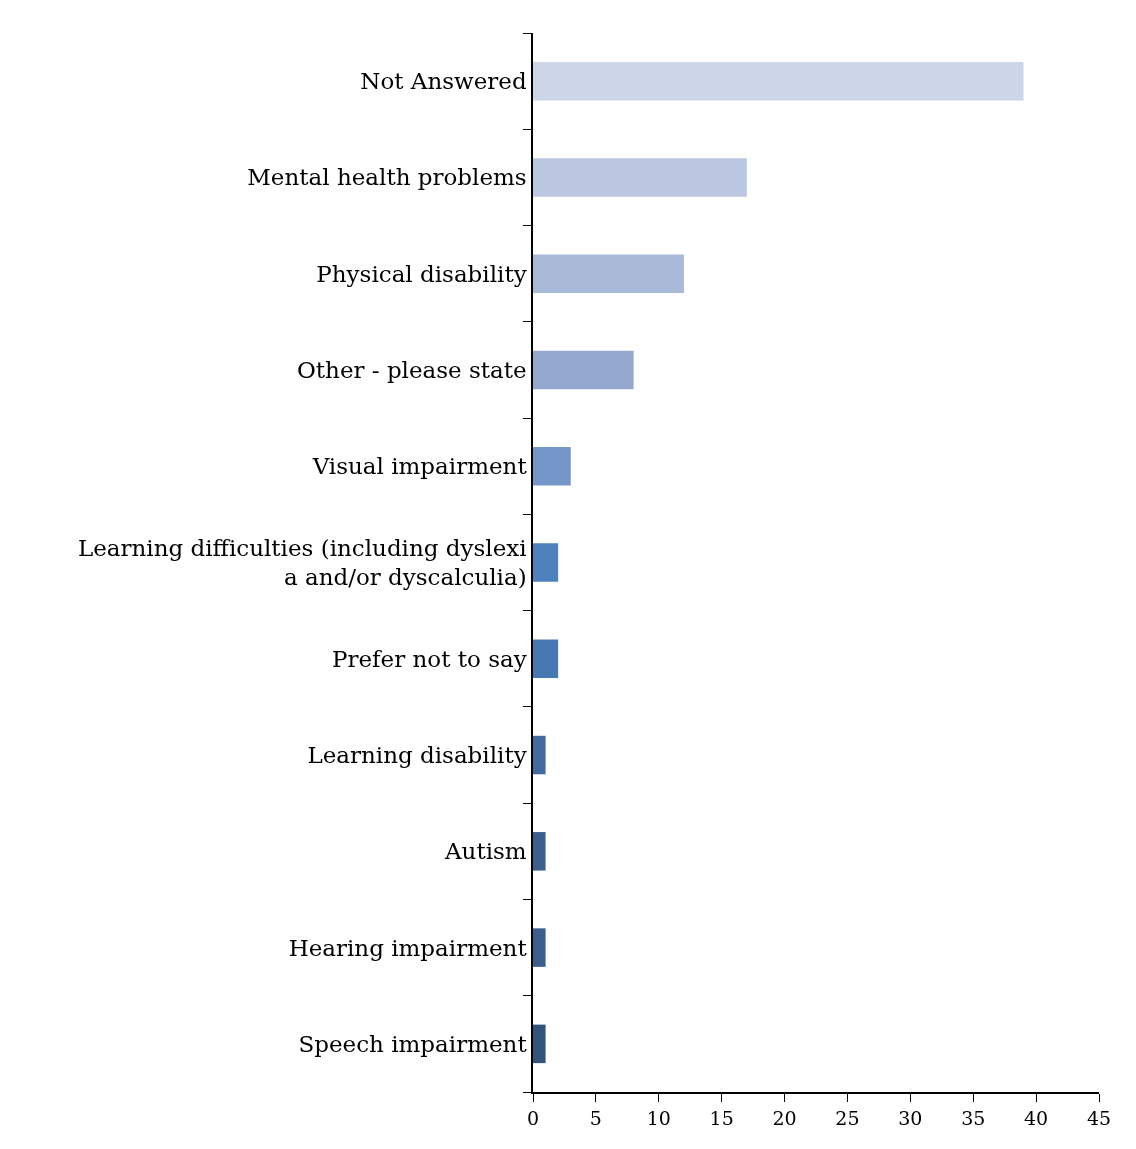  I want to click on x-tick-label: 40, so click(1036, 1117).